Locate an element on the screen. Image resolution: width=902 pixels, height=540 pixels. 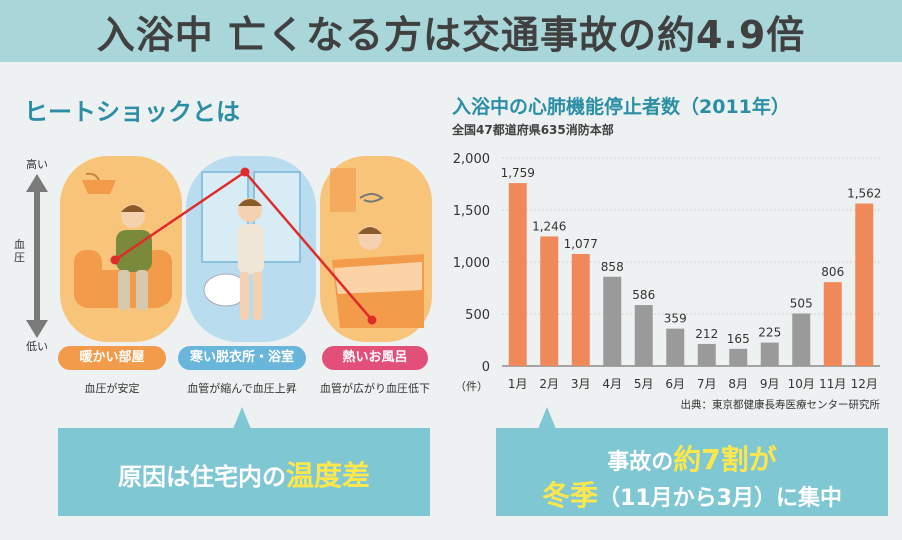
y-tick-label: 1,500 is located at coordinates (471, 211).